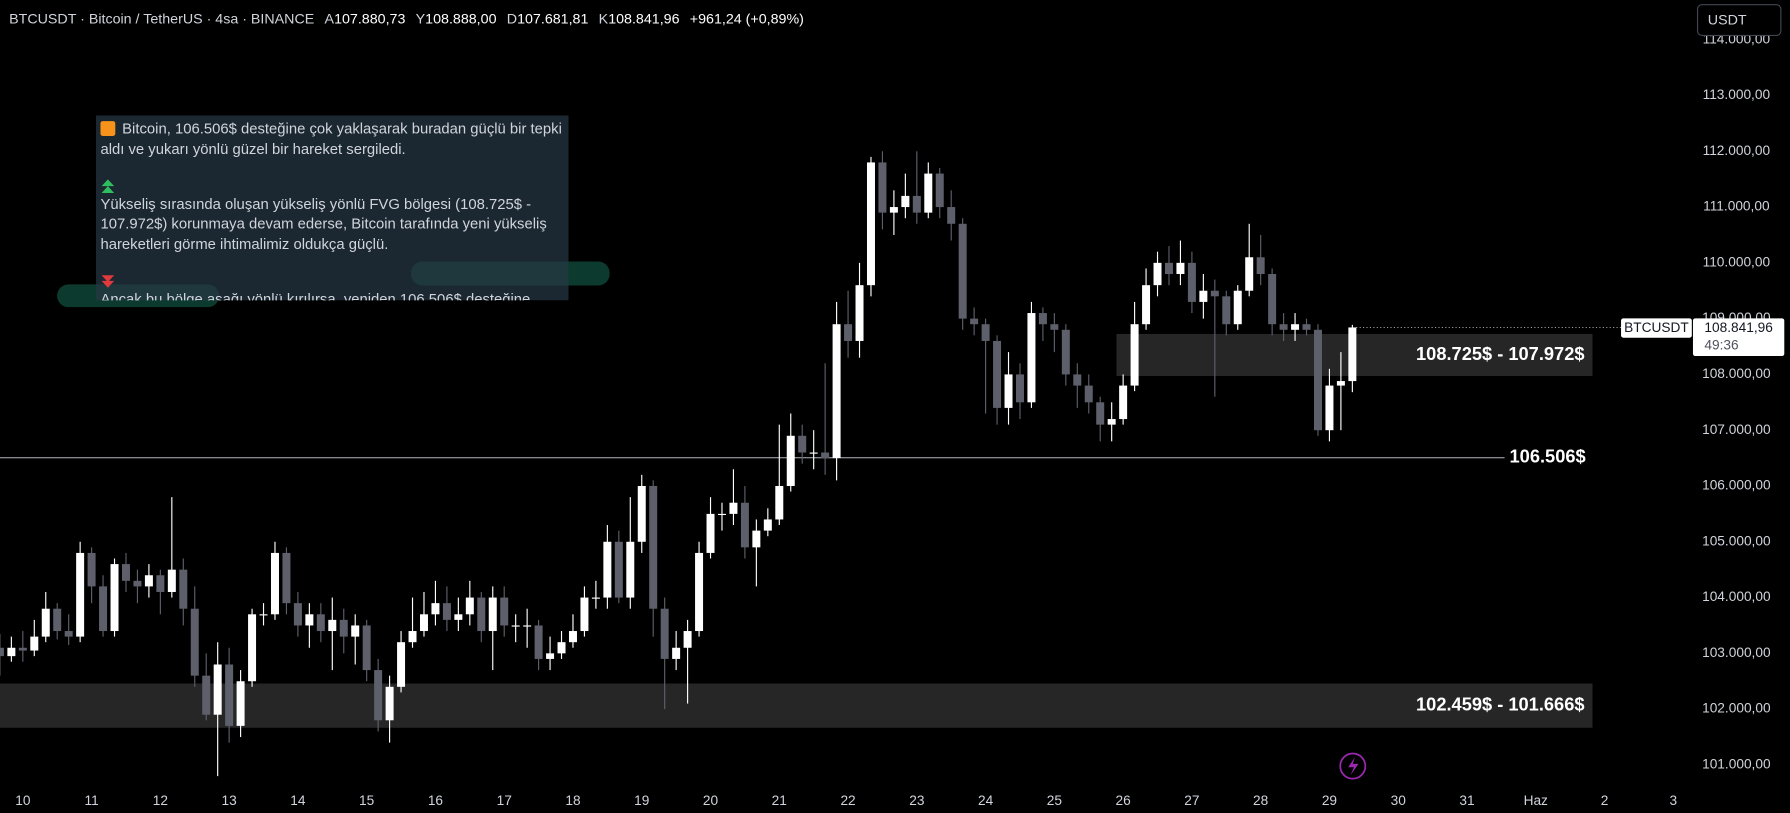  What do you see at coordinates (1536, 800) in the screenshot?
I see `x-tick-label: Haz` at bounding box center [1536, 800].